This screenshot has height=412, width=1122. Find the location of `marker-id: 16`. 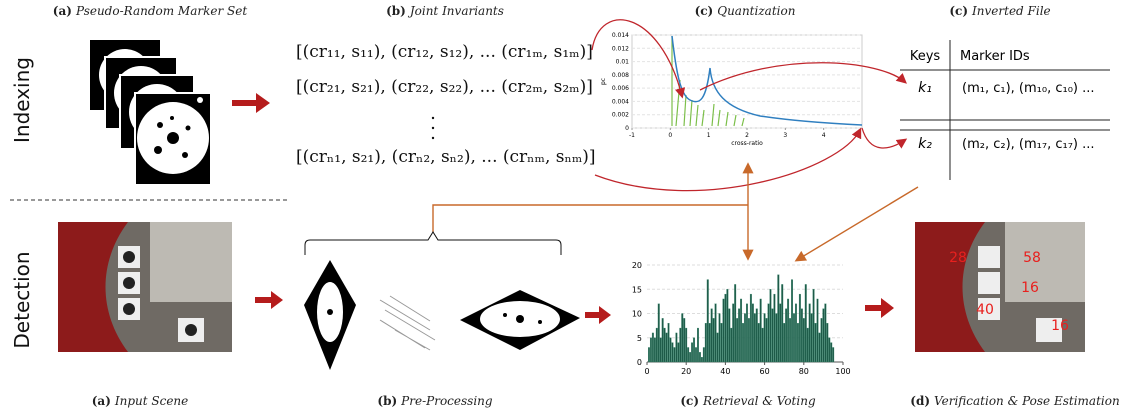

marker-id: 16 is located at coordinates (1030, 288).